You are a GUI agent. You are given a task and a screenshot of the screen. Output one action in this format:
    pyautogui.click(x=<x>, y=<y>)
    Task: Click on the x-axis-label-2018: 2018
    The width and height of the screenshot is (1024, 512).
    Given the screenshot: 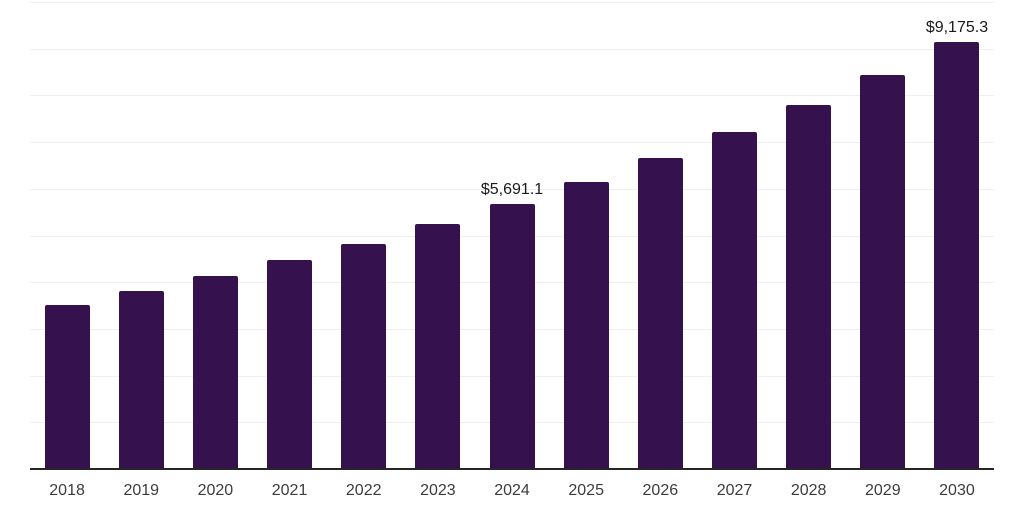 What is the action you would take?
    pyautogui.click(x=67, y=490)
    